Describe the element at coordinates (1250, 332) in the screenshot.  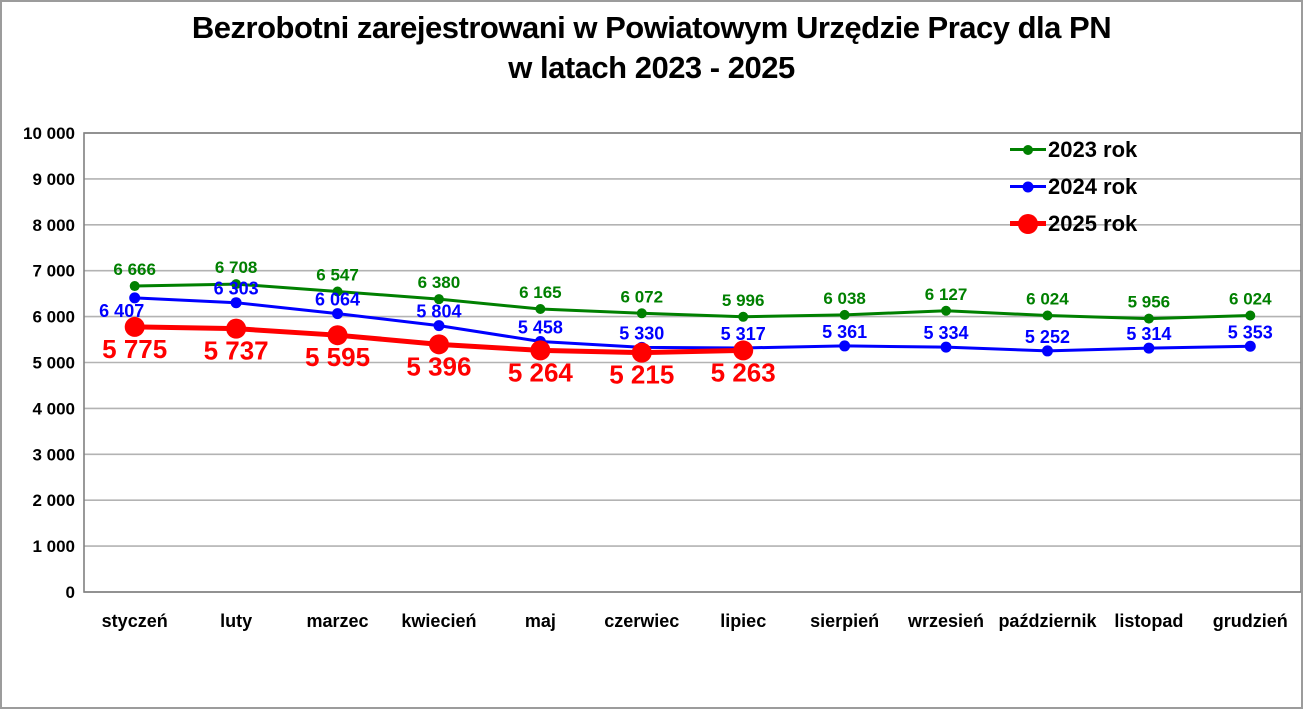
I see `data-point-label: 5 353` at that location.